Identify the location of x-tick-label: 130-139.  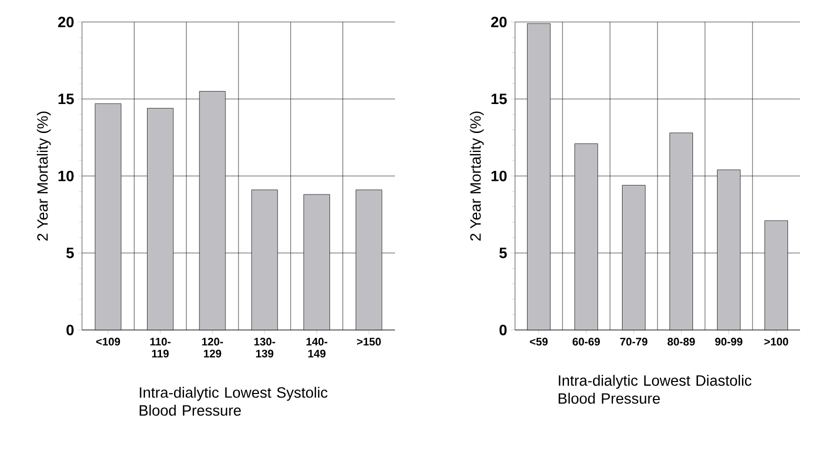
(265, 348).